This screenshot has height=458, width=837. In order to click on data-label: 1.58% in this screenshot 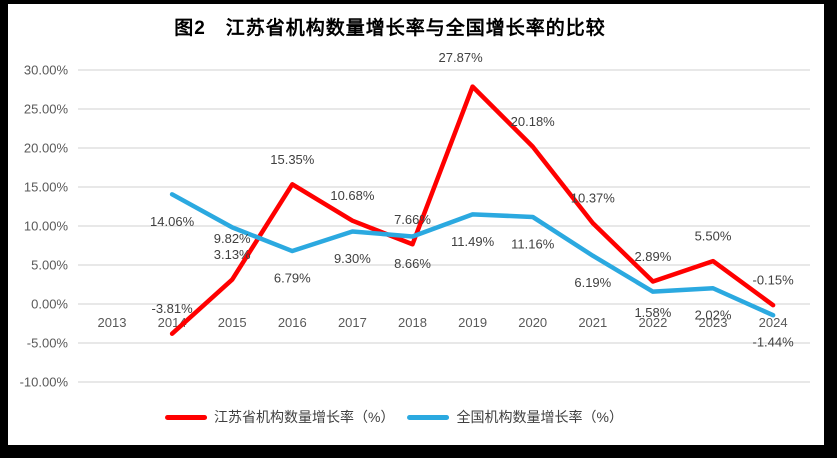, I will do `click(652, 312)`.